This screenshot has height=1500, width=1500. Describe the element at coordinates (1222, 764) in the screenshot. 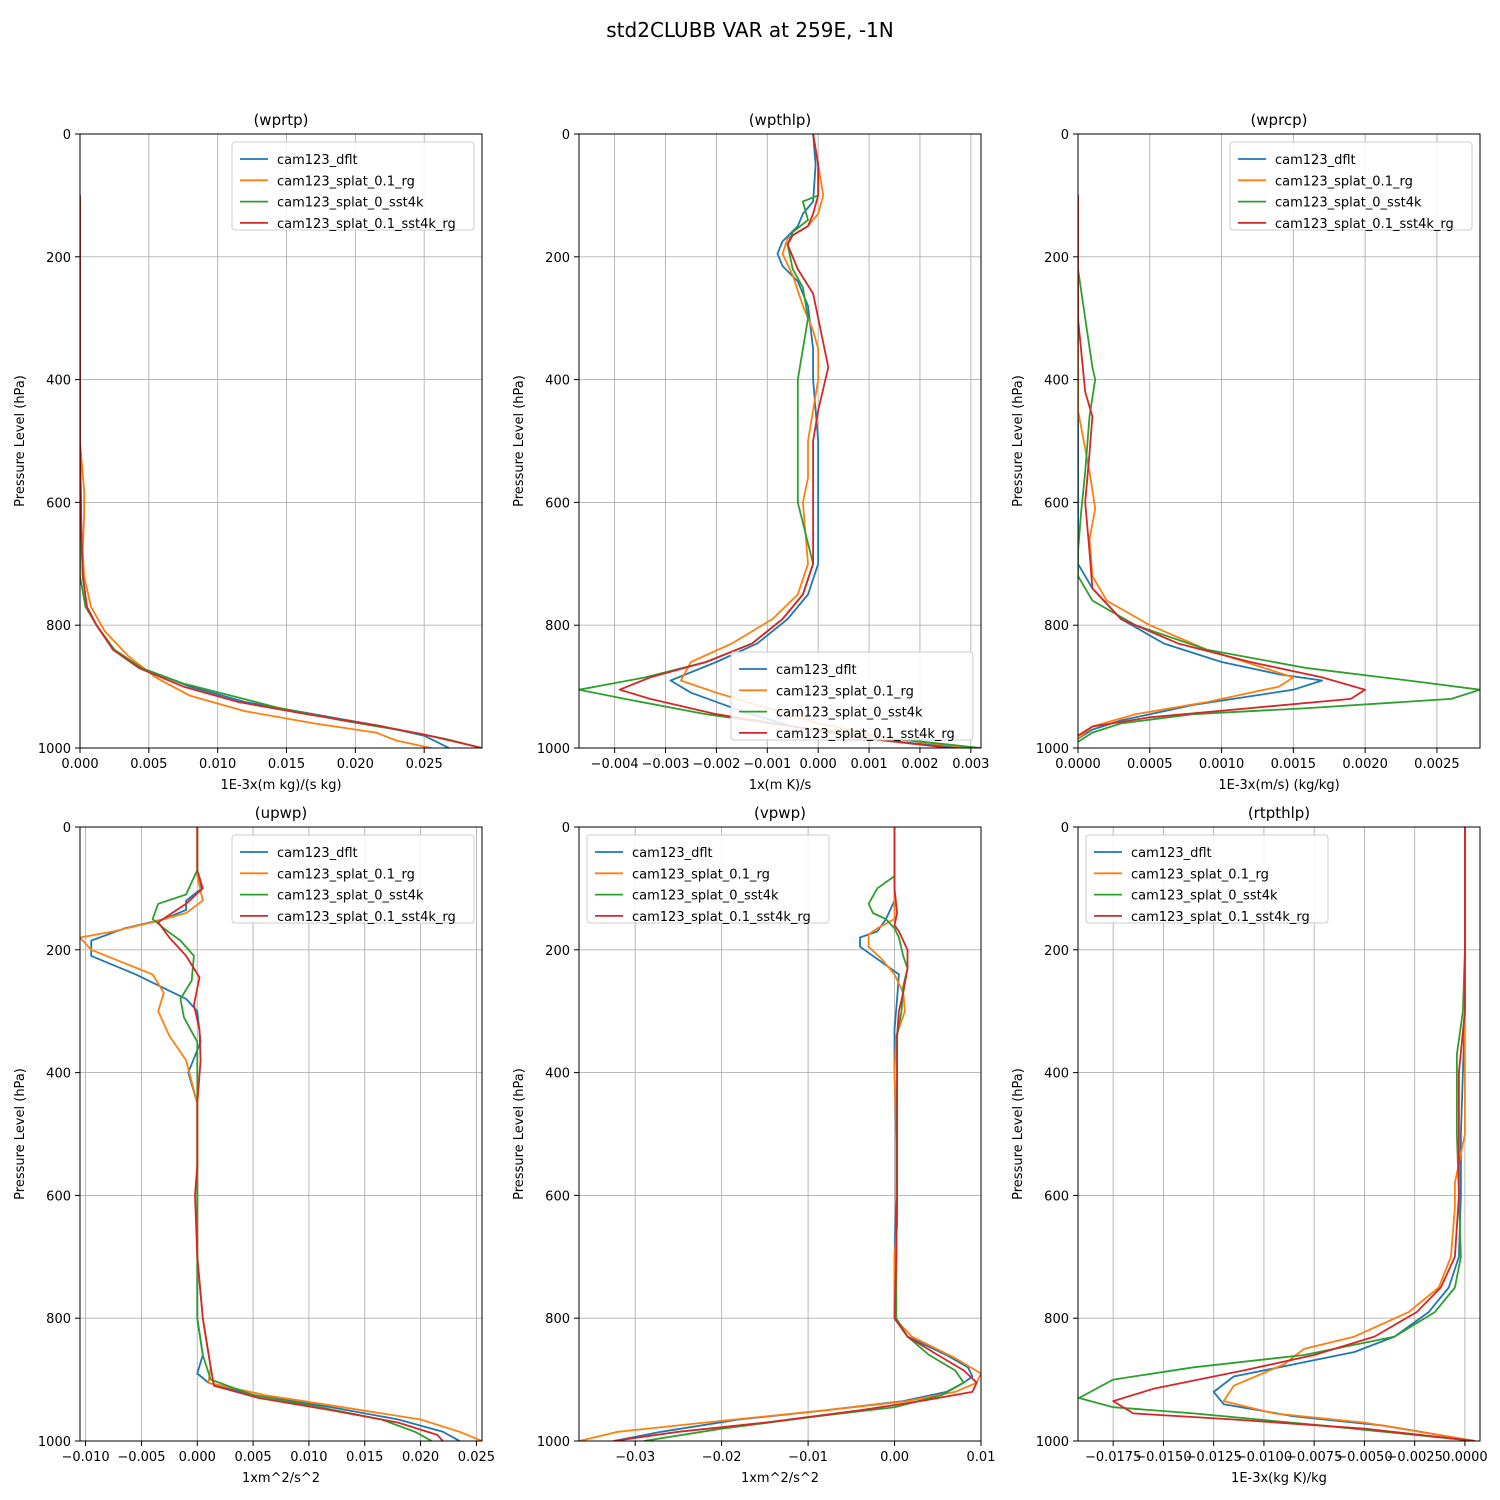

I see `x-tick-label: 0.0010` at that location.